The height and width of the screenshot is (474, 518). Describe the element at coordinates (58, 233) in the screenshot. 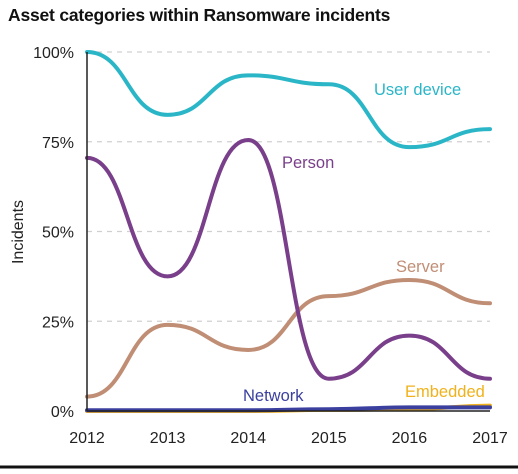

I see `y-tick-label: 50%` at that location.